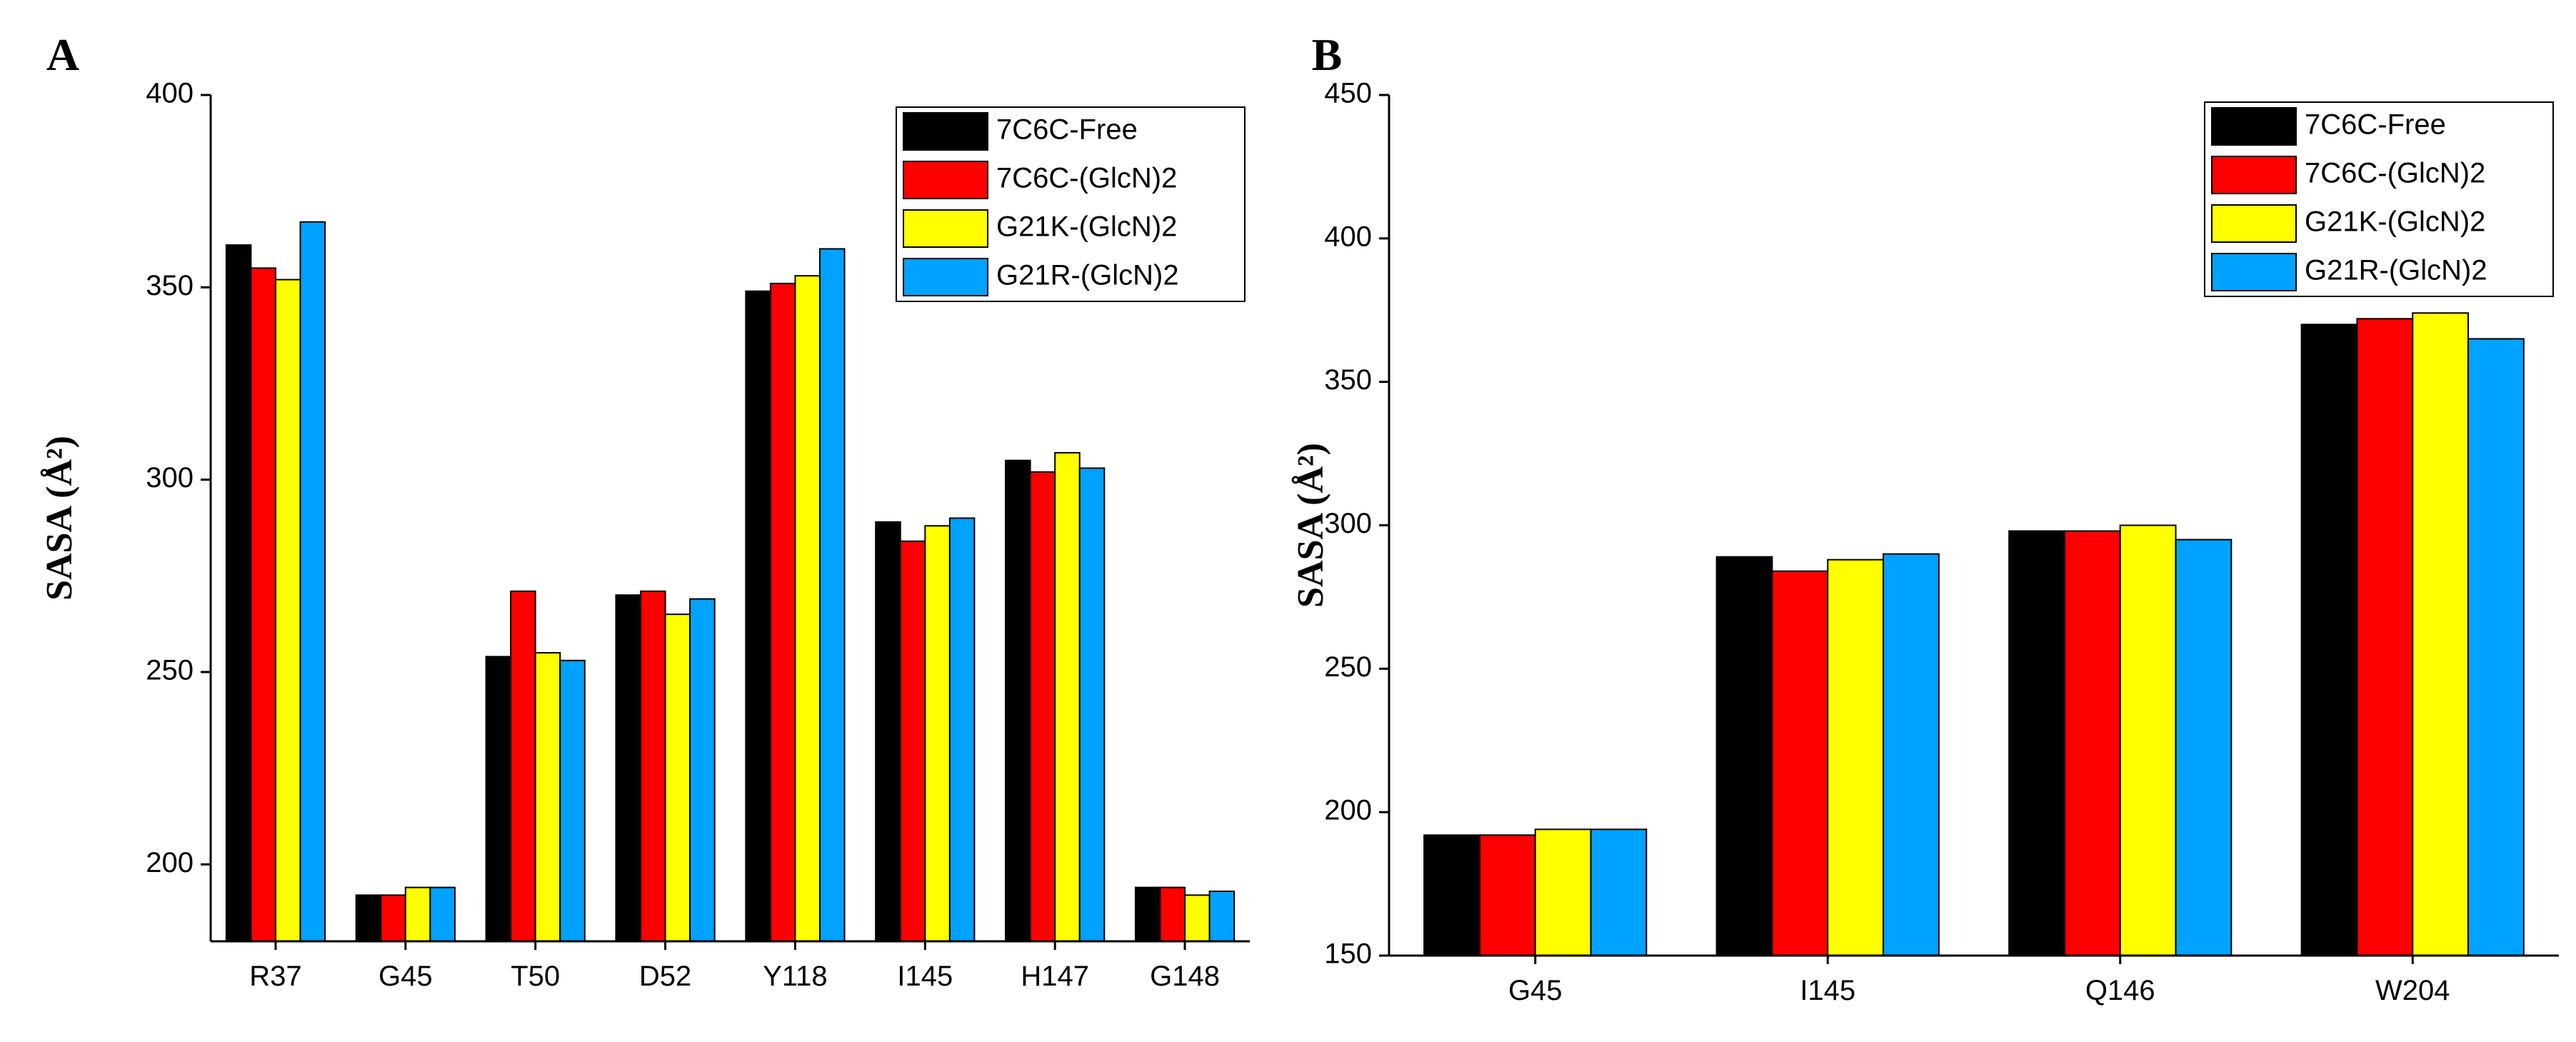  Describe the element at coordinates (1185, 976) in the screenshot. I see `x-tick-label: G148` at that location.